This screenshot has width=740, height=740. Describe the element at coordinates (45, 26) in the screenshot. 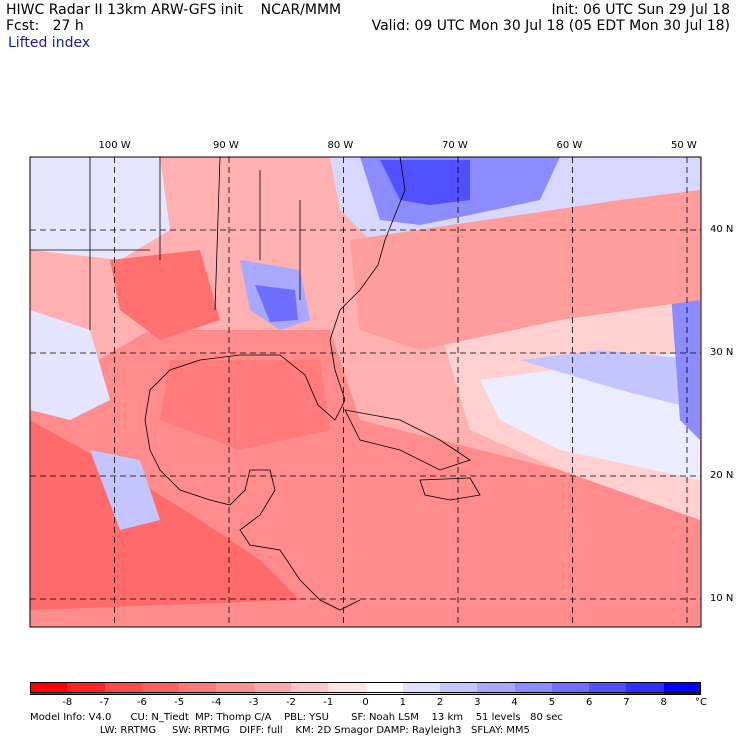

I see `forecast-hour: Fcst: 27 h` at that location.